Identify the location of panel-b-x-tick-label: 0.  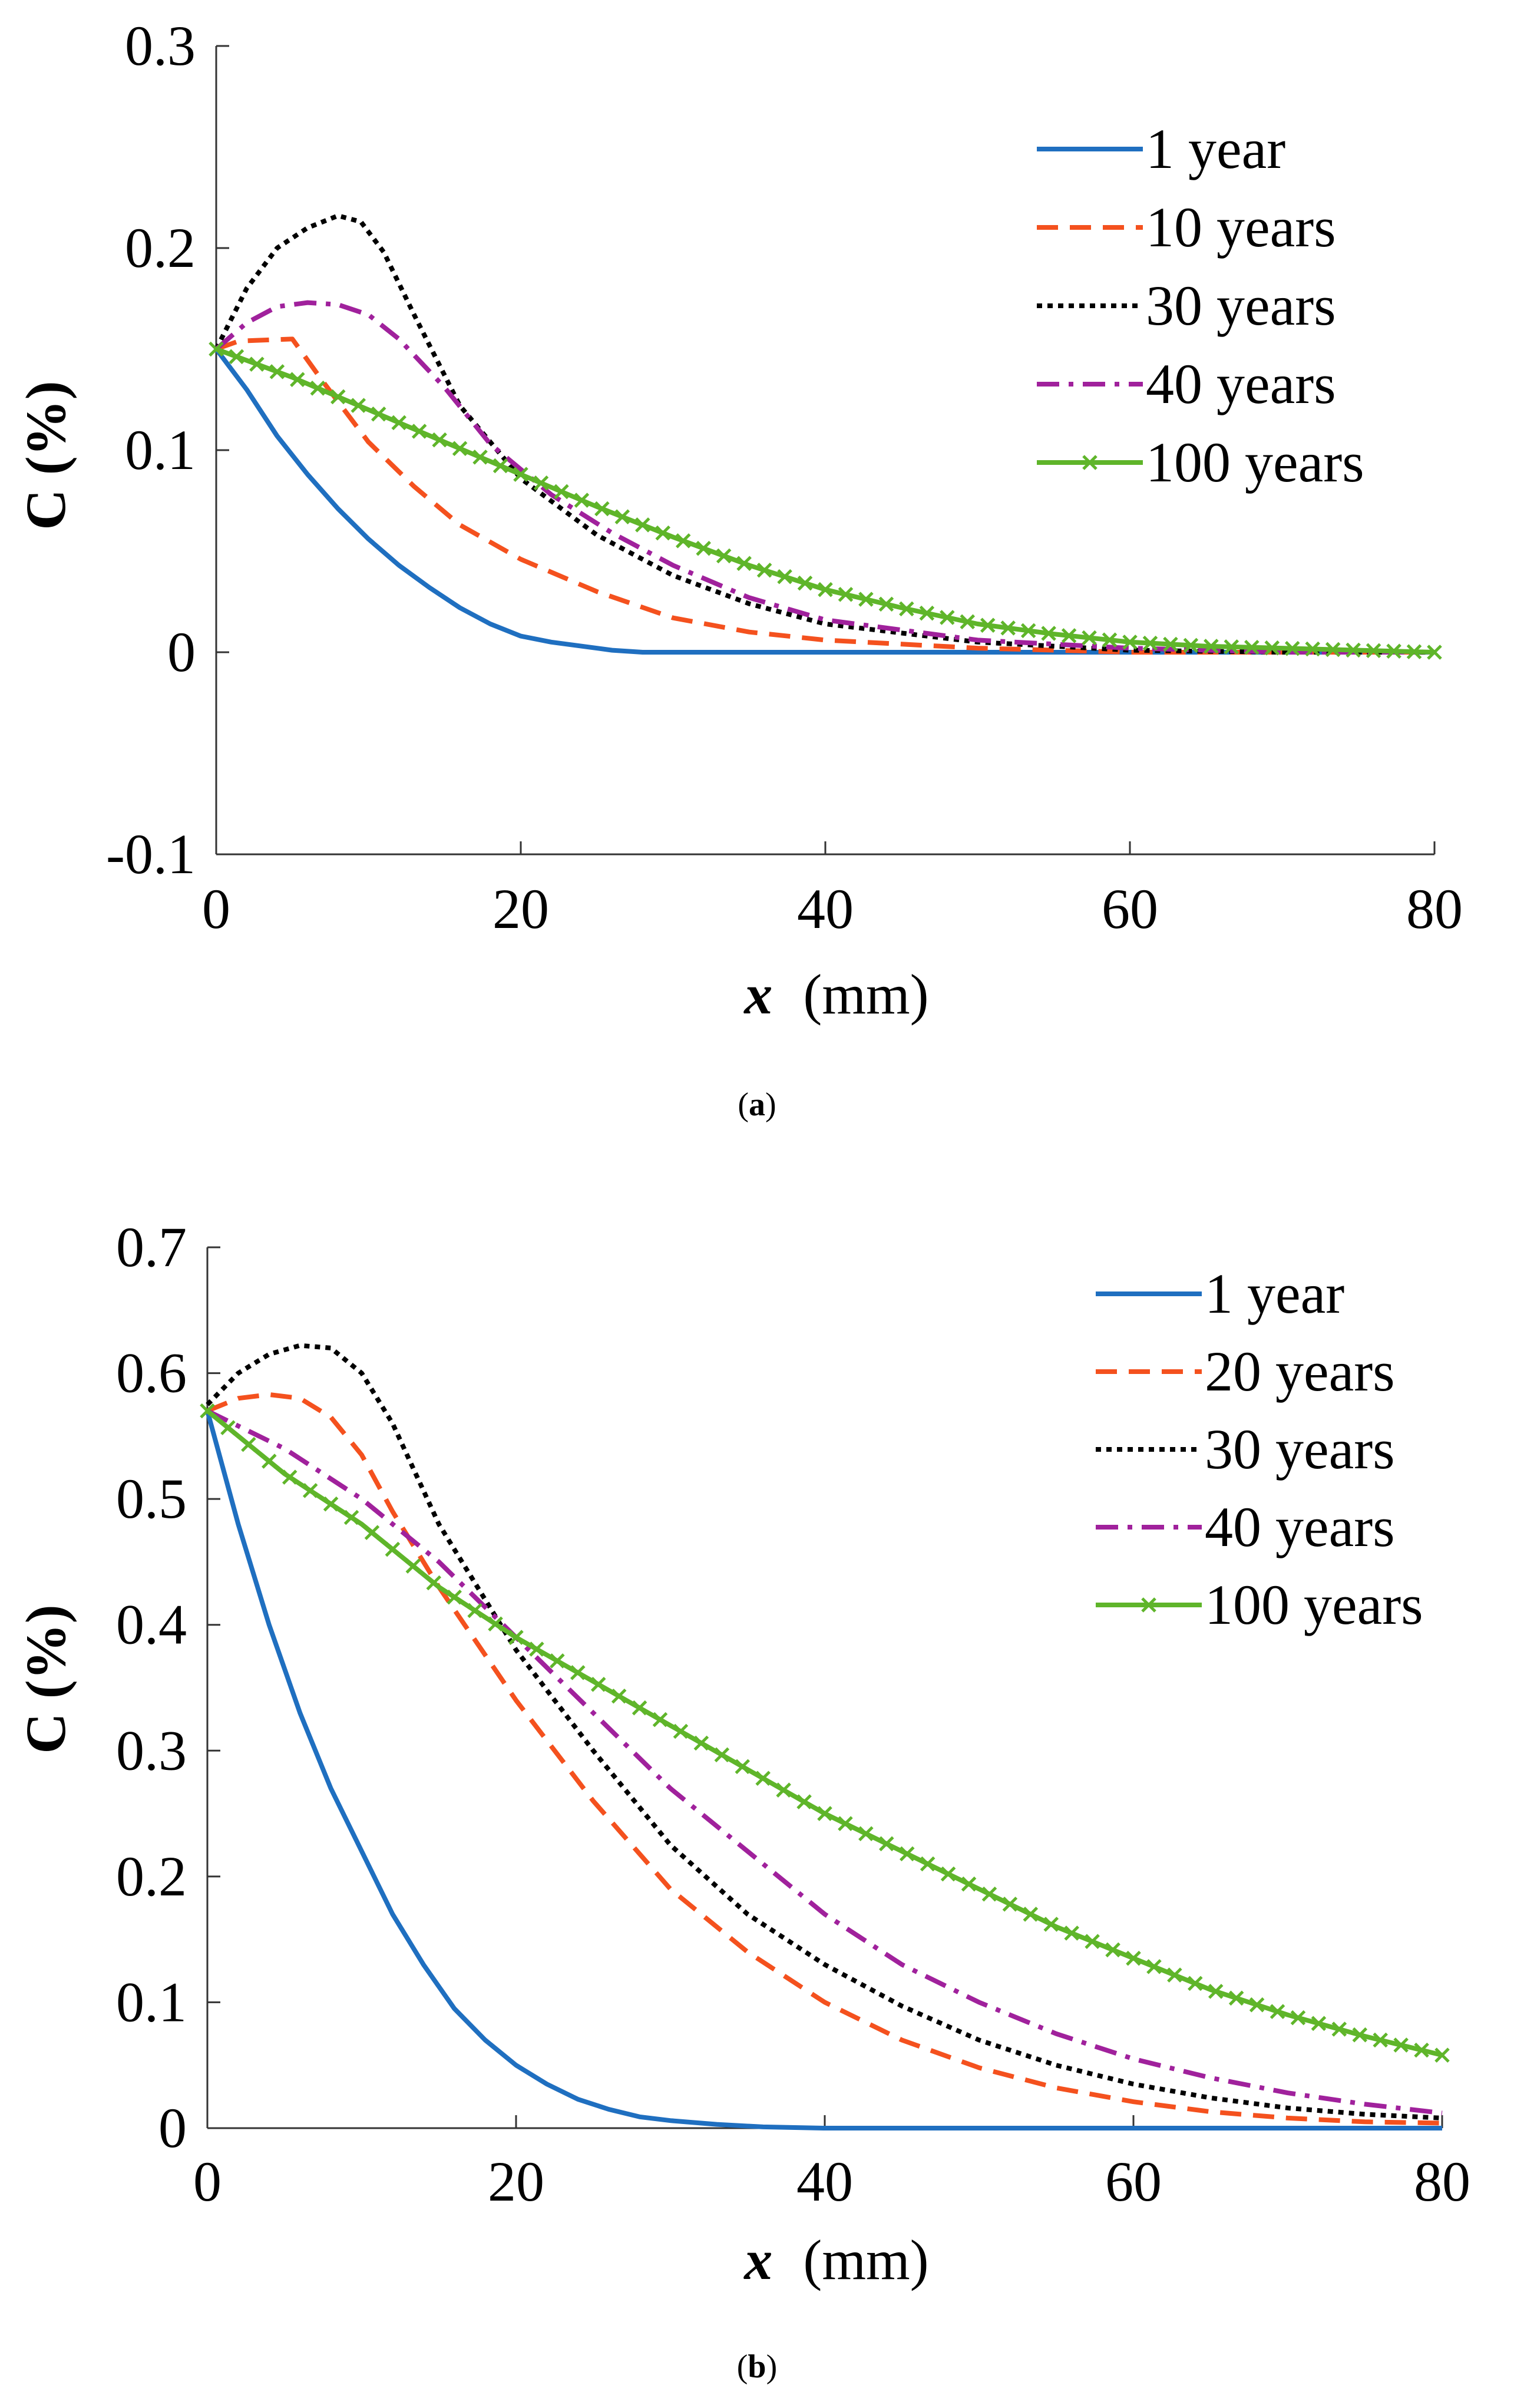
(207, 2181).